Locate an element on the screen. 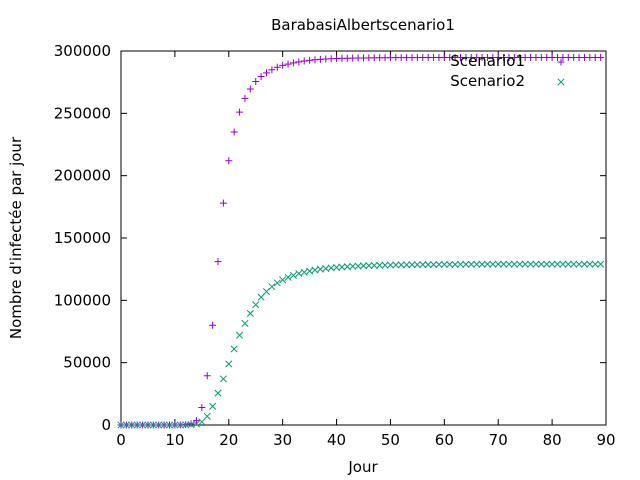  x-axis-label: Jour is located at coordinates (362, 467).